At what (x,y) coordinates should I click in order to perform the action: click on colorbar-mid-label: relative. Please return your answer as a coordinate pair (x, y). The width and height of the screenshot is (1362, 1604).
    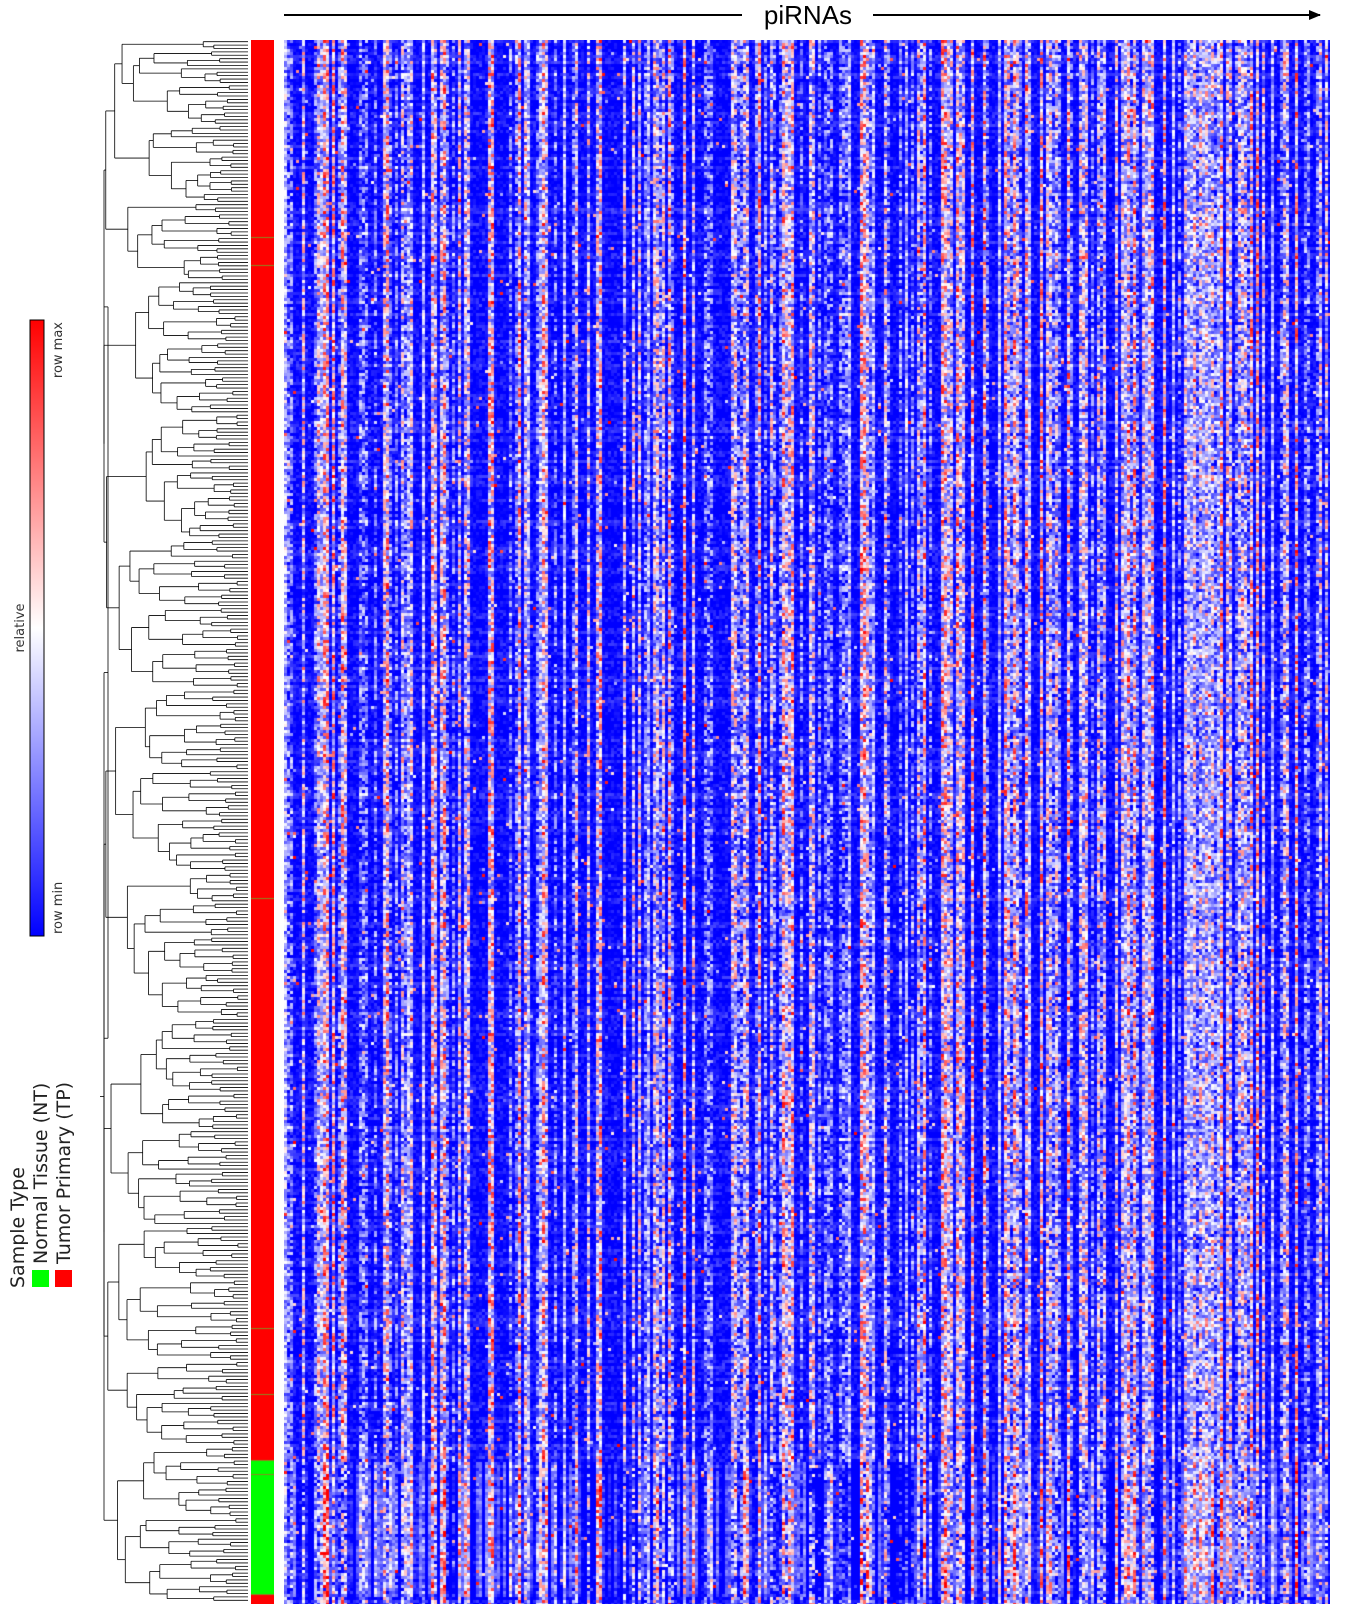
    Looking at the image, I should click on (20, 627).